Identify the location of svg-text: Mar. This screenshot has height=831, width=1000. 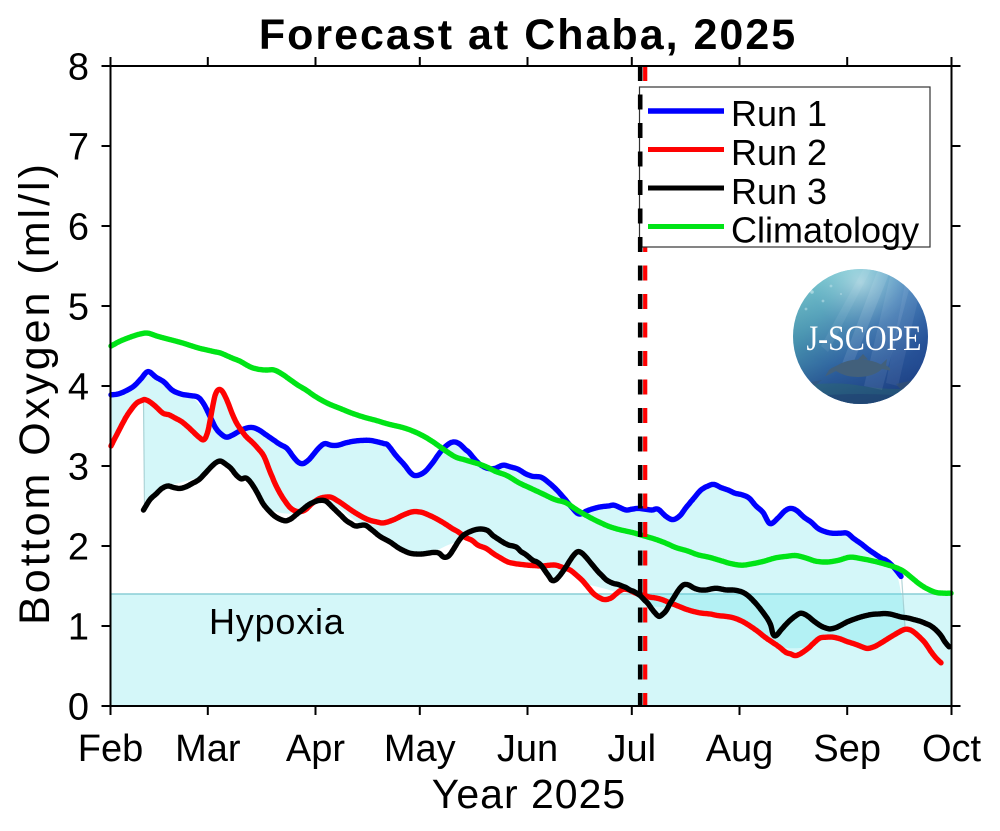
(208, 749).